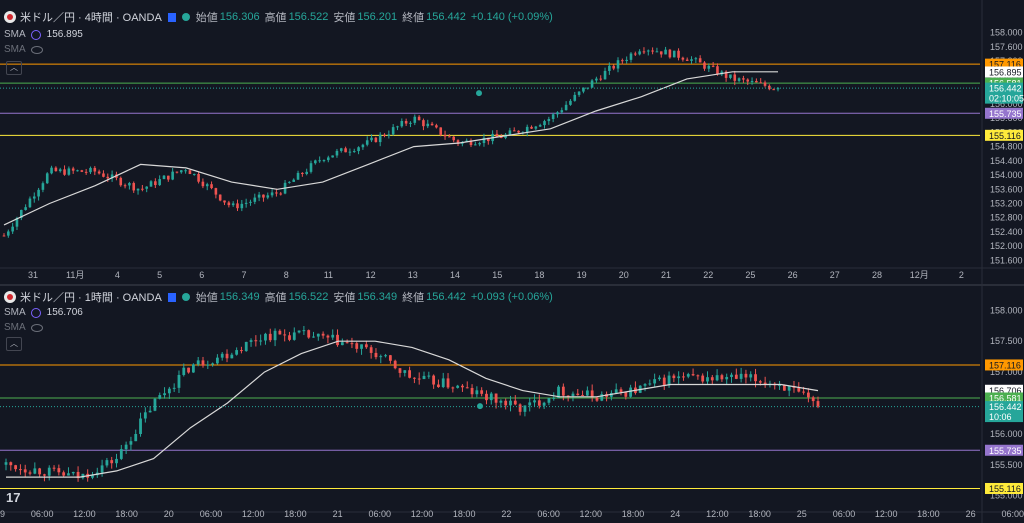 The image size is (1024, 523). What do you see at coordinates (1000, 417) in the screenshot?
I see `countdown-text: 10:06` at bounding box center [1000, 417].